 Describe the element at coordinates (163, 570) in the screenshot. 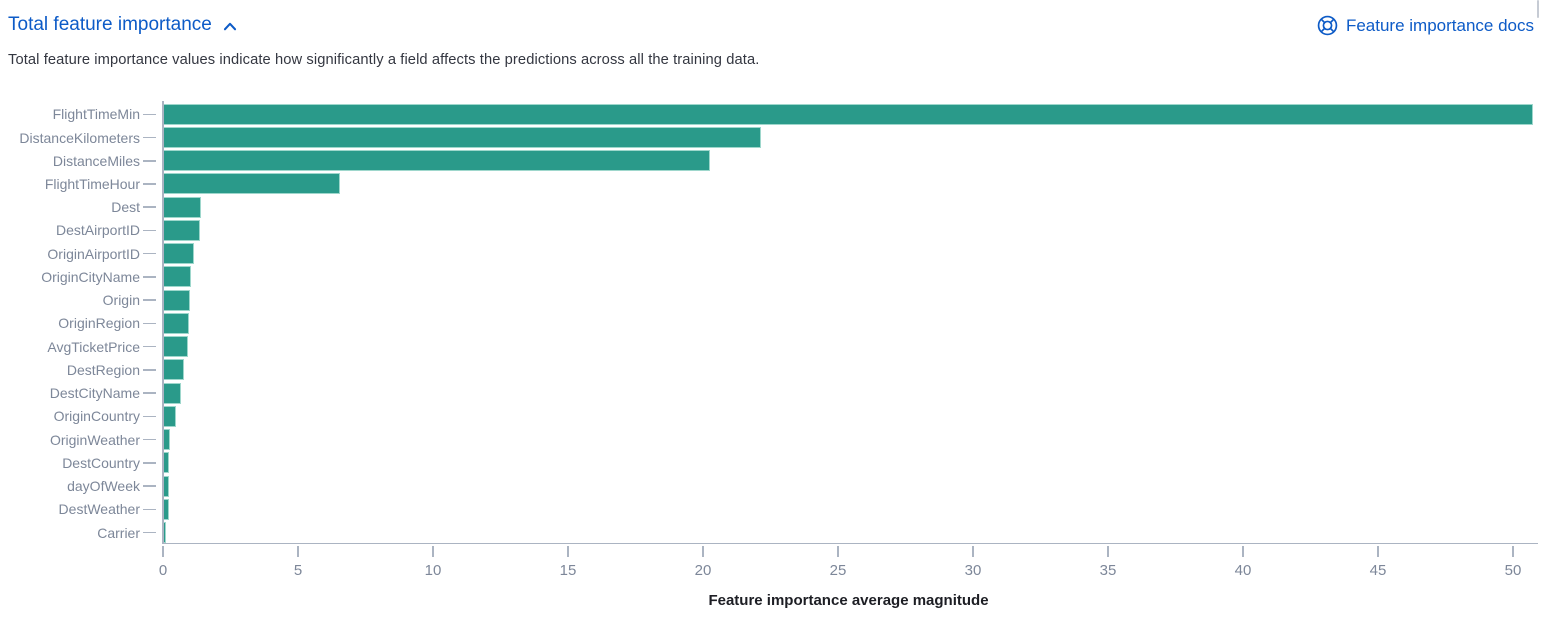

I see `x-axis-tick-label: 0` at that location.